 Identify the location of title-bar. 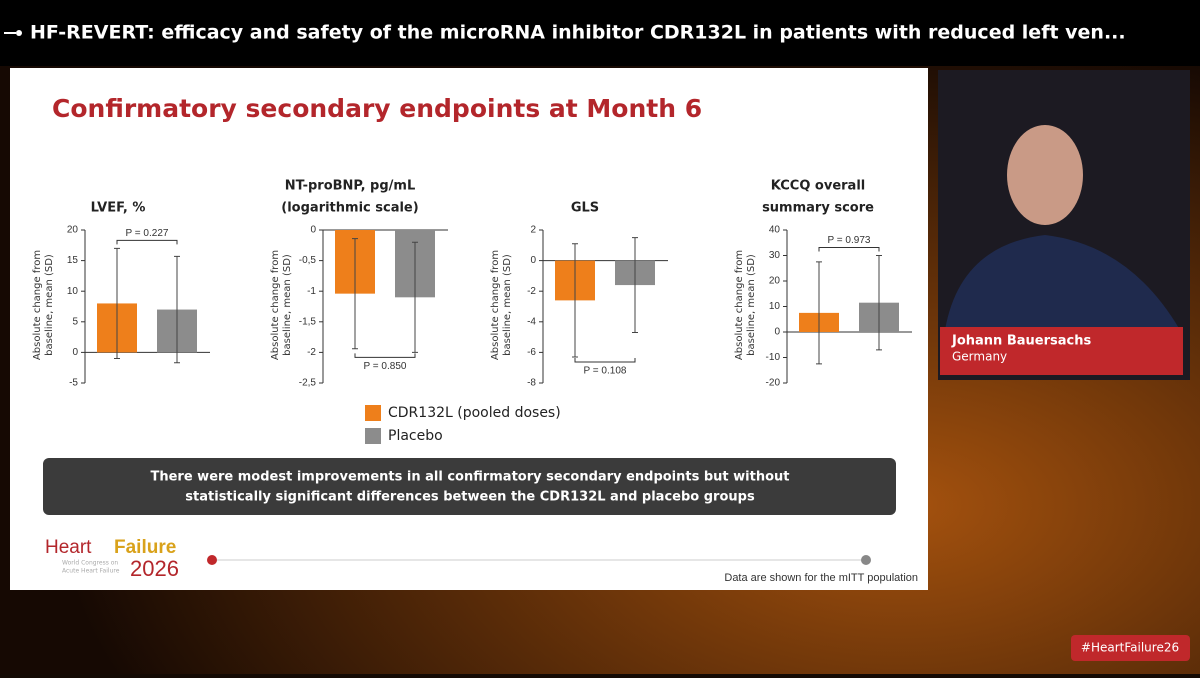
(600, 33).